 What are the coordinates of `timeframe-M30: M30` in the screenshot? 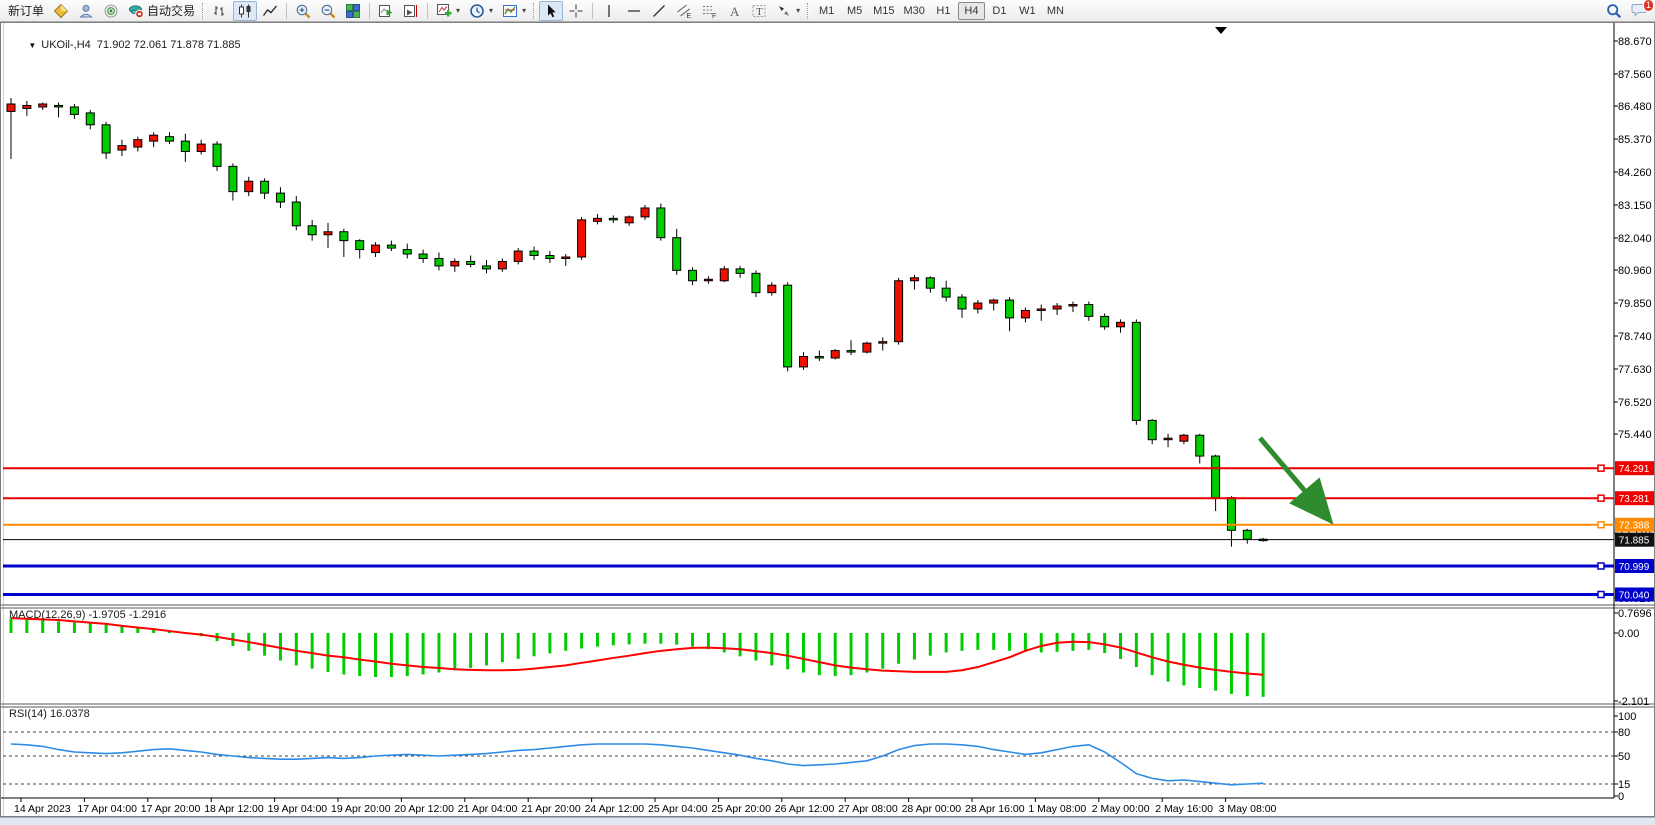 It's located at (914, 11).